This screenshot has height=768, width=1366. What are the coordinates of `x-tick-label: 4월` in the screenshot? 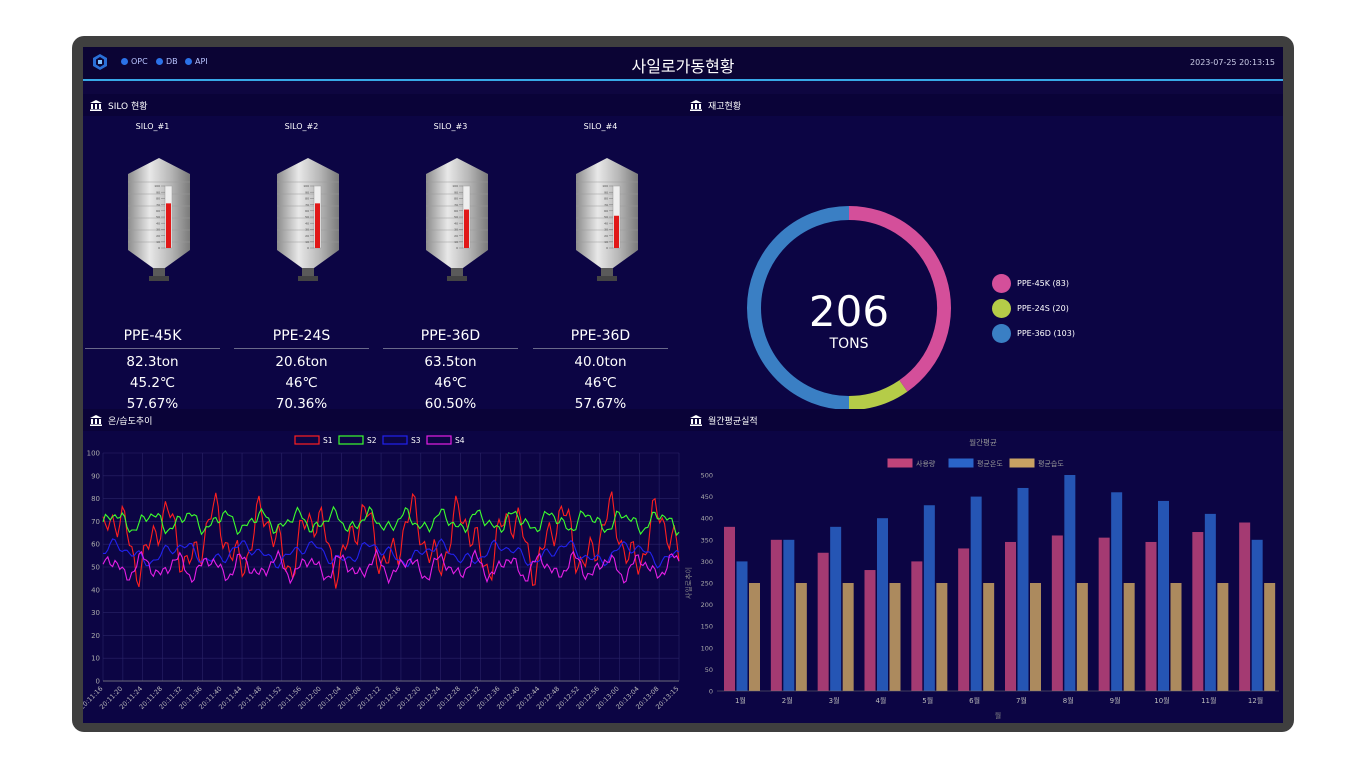 It's located at (880, 700).